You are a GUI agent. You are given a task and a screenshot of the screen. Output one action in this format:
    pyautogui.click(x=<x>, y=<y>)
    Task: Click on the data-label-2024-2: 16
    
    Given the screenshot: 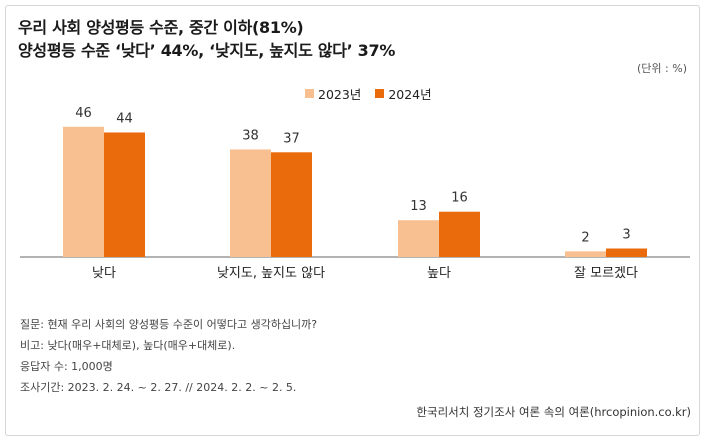 What is the action you would take?
    pyautogui.click(x=459, y=198)
    